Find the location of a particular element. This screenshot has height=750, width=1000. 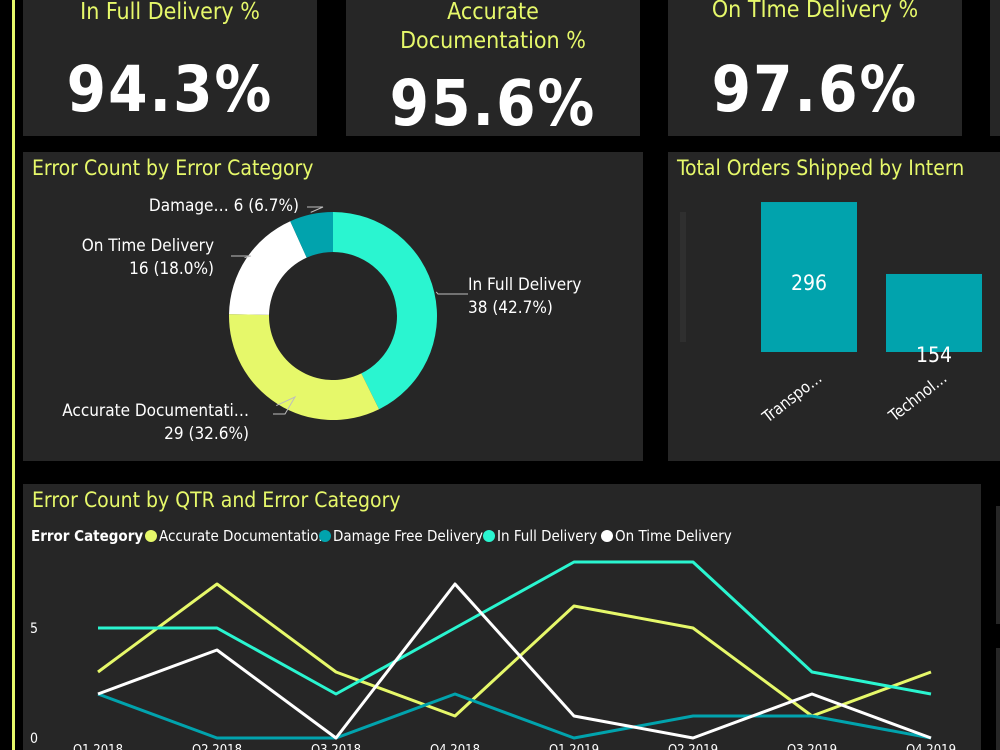

kpi-card-accurate-documentation: Accurate Documentation % 95.6% is located at coordinates (493, 70).